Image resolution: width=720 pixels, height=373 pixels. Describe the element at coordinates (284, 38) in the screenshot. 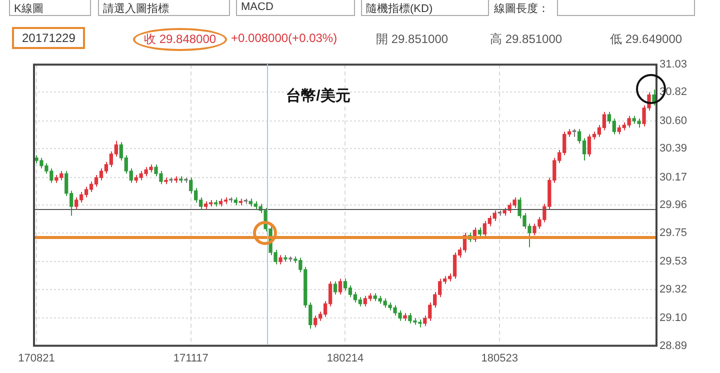

I see `text: +0.008000(+0.03%)` at that location.